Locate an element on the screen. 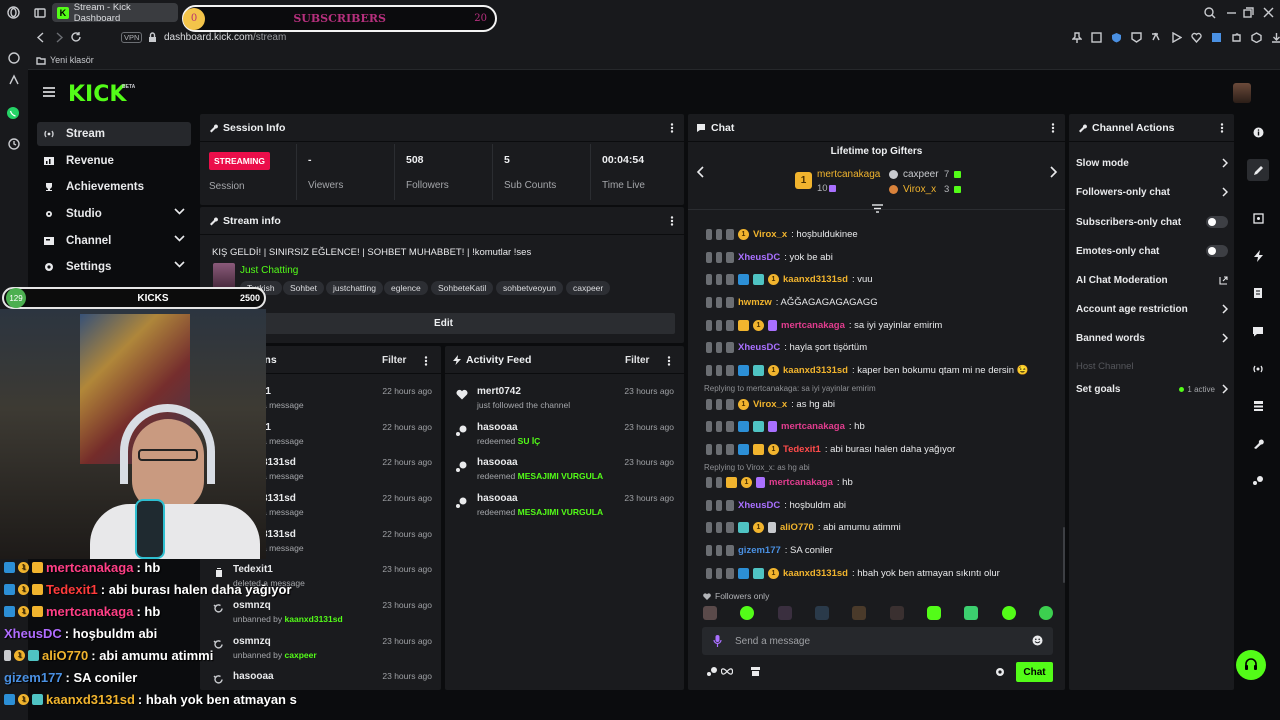 This screenshot has width=1280, height=720. wrench-icon is located at coordinates (1258, 443).